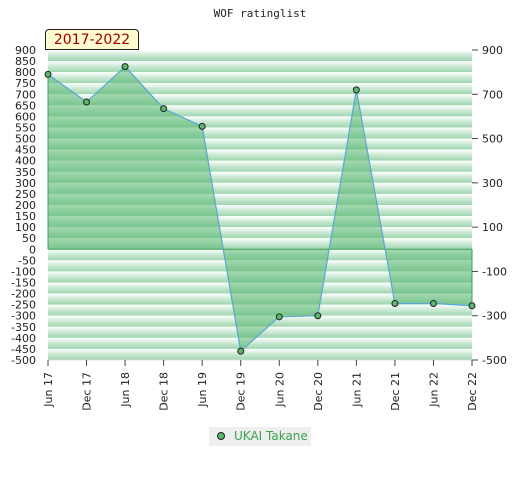 The width and height of the screenshot is (520, 480). Describe the element at coordinates (25, 150) in the screenshot. I see `left-tick-label: 450` at that location.